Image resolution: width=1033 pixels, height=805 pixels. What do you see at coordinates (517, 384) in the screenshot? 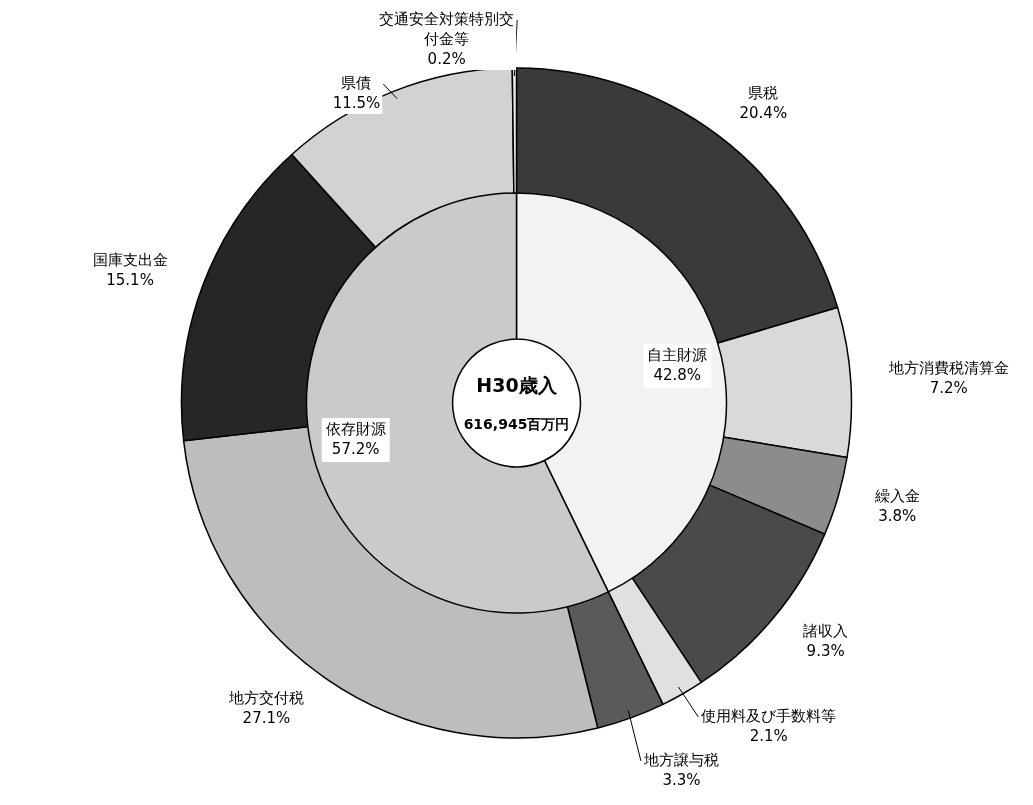
I see `text: H30歳入` at bounding box center [517, 384].